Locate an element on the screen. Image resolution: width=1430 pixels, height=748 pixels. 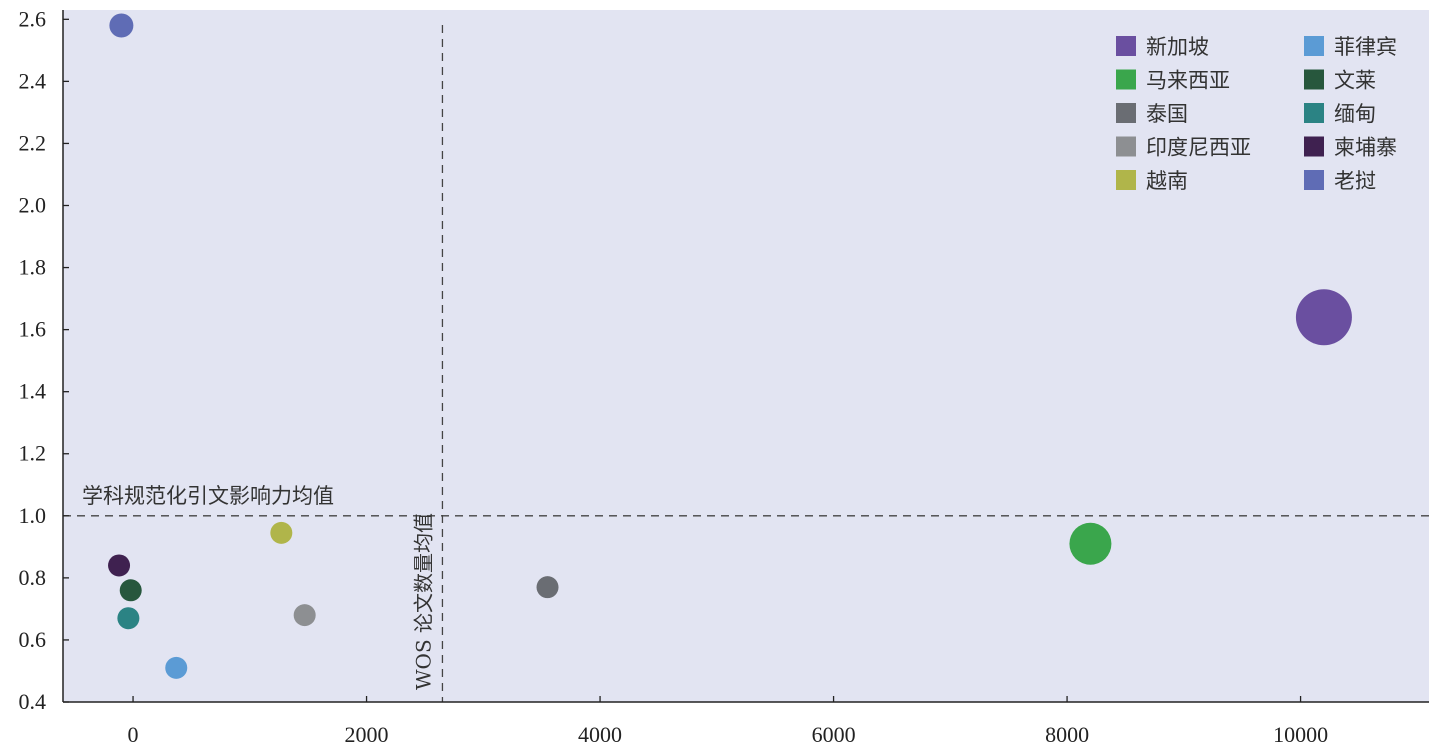
mean-paper-count-label: WOS 论文数量均值 is located at coordinates (423, 601).